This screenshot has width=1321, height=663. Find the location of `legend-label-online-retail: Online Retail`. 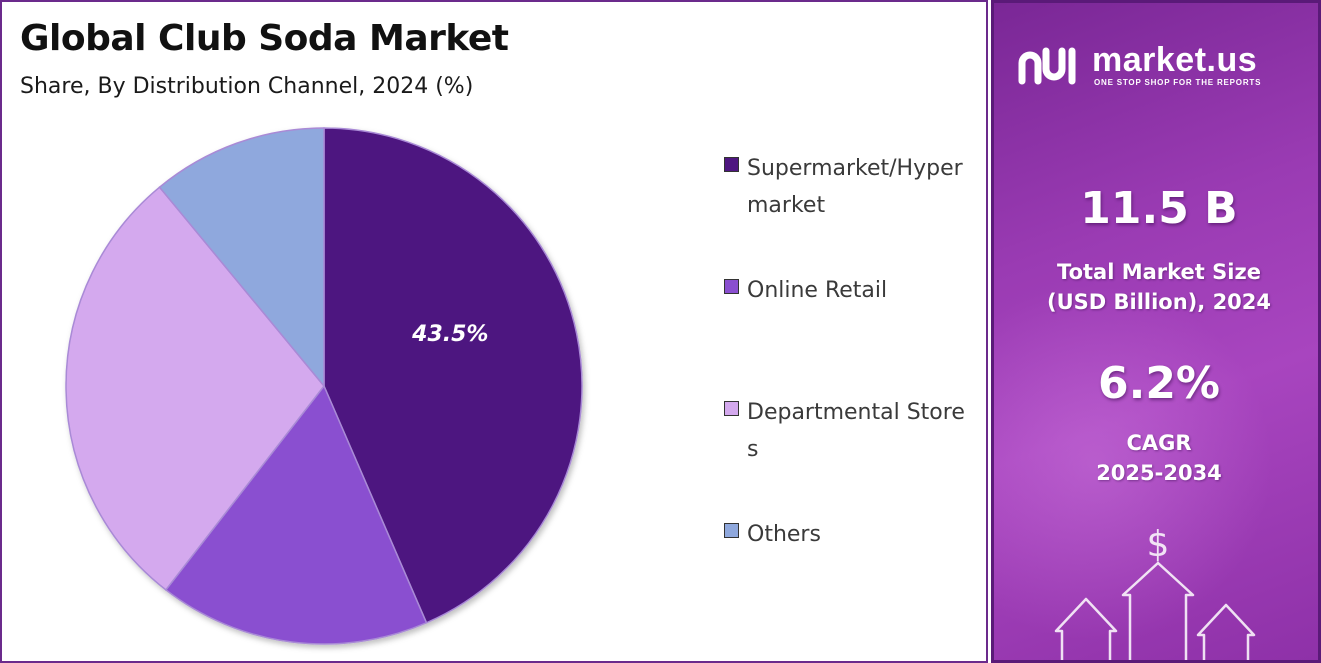

legend-label-online-retail: Online Retail is located at coordinates (817, 290).